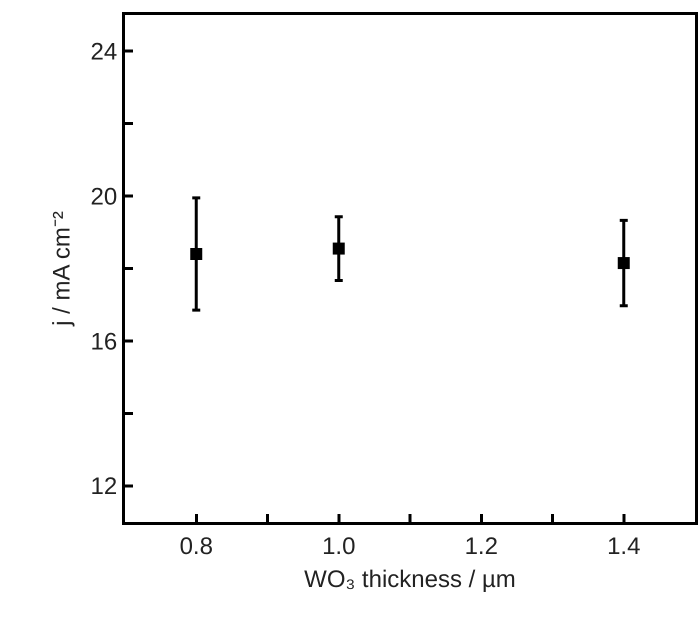 Image resolution: width=698 pixels, height=628 pixels. What do you see at coordinates (104, 196) in the screenshot?
I see `y-tick-label: 20` at bounding box center [104, 196].